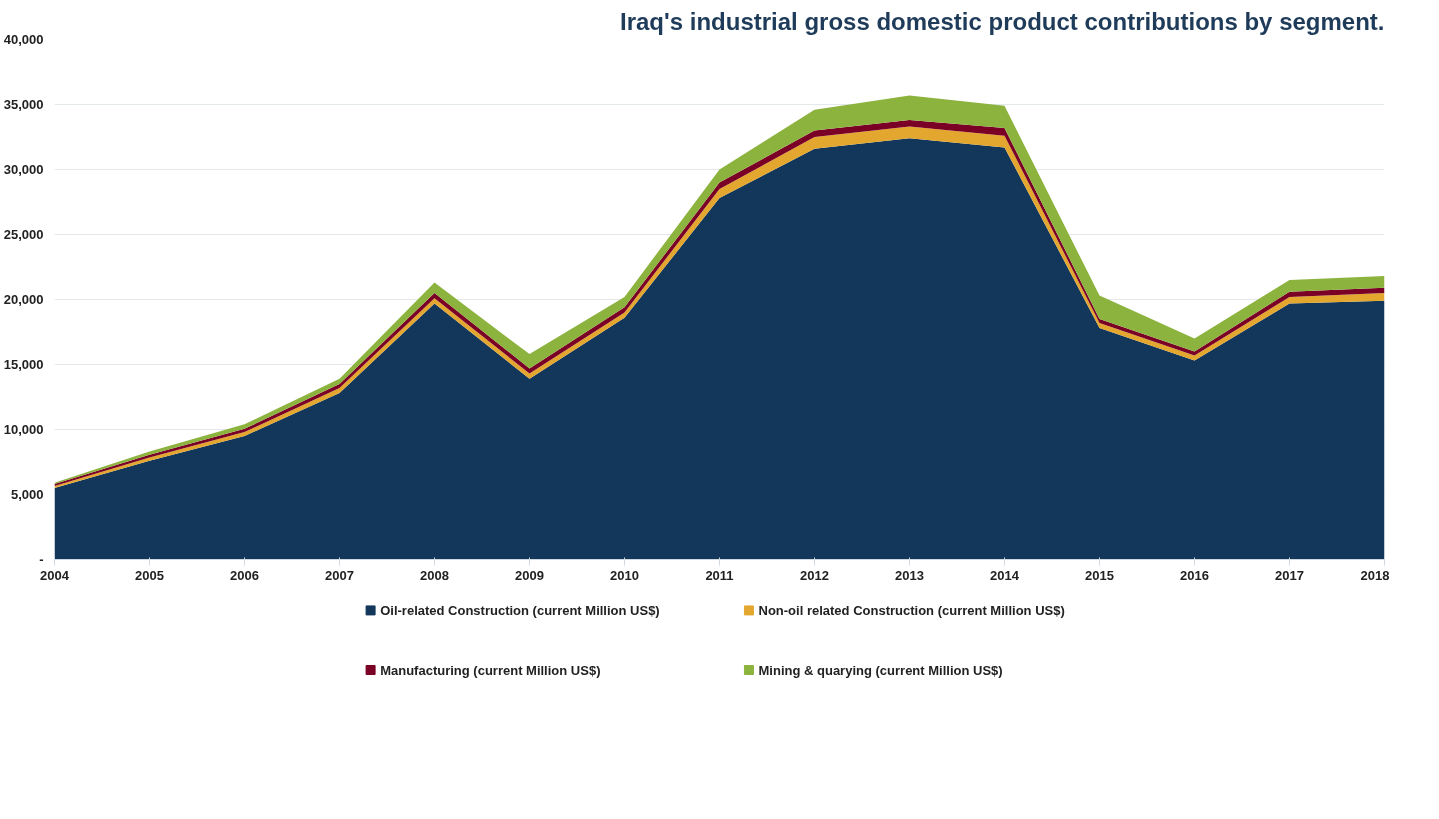 The width and height of the screenshot is (1439, 819). Describe the element at coordinates (23, 39) in the screenshot. I see `y-tick-label: 40,000` at that location.